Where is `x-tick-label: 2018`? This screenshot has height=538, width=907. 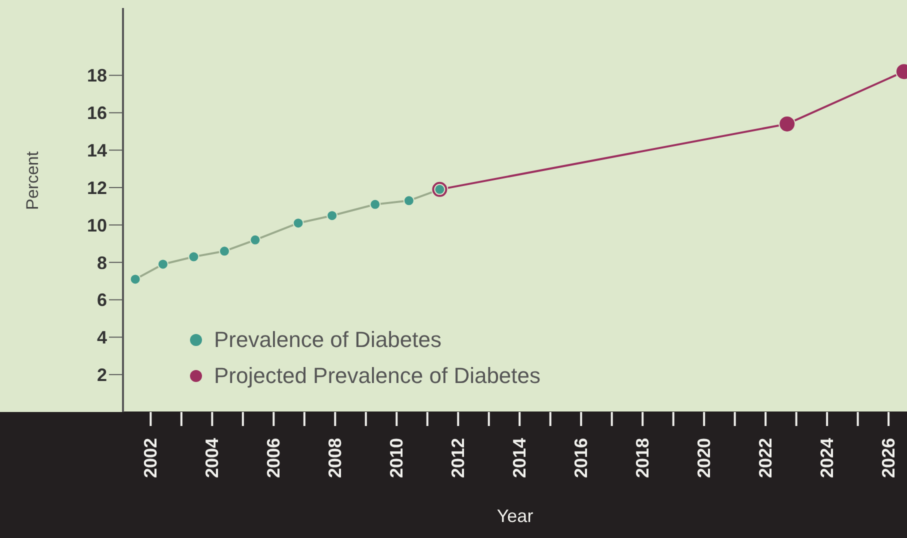
x-tick-label: 2018 is located at coordinates (642, 458).